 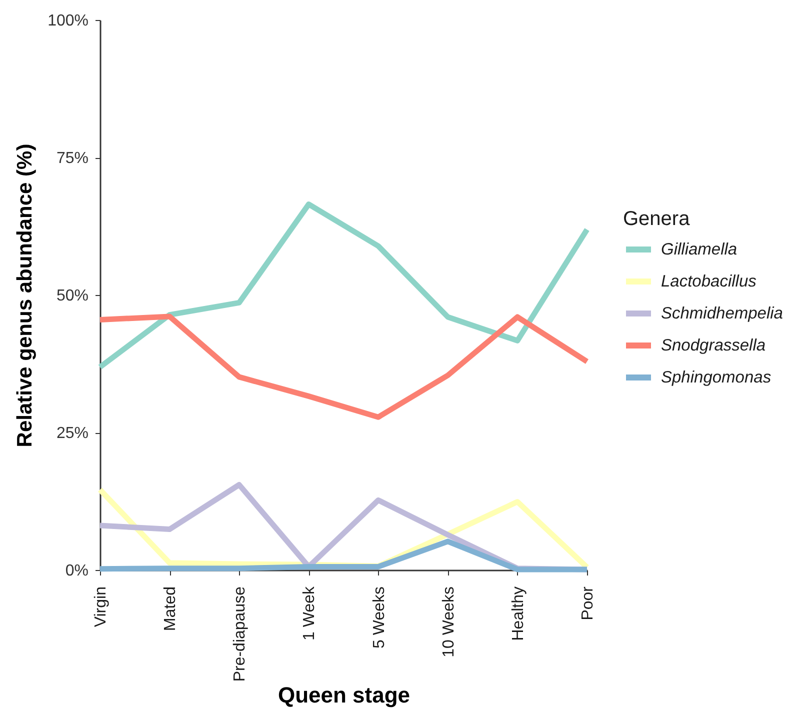 What do you see at coordinates (449, 622) in the screenshot?
I see `x-tick-label: 10 Weeks` at bounding box center [449, 622].